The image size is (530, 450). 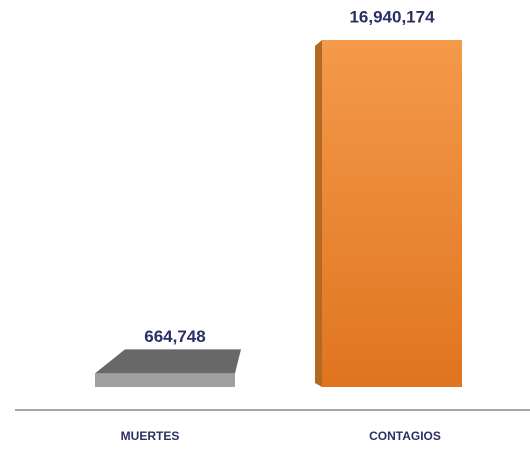 What do you see at coordinates (392, 16) in the screenshot?
I see `value-label: 16,940,174` at bounding box center [392, 16].